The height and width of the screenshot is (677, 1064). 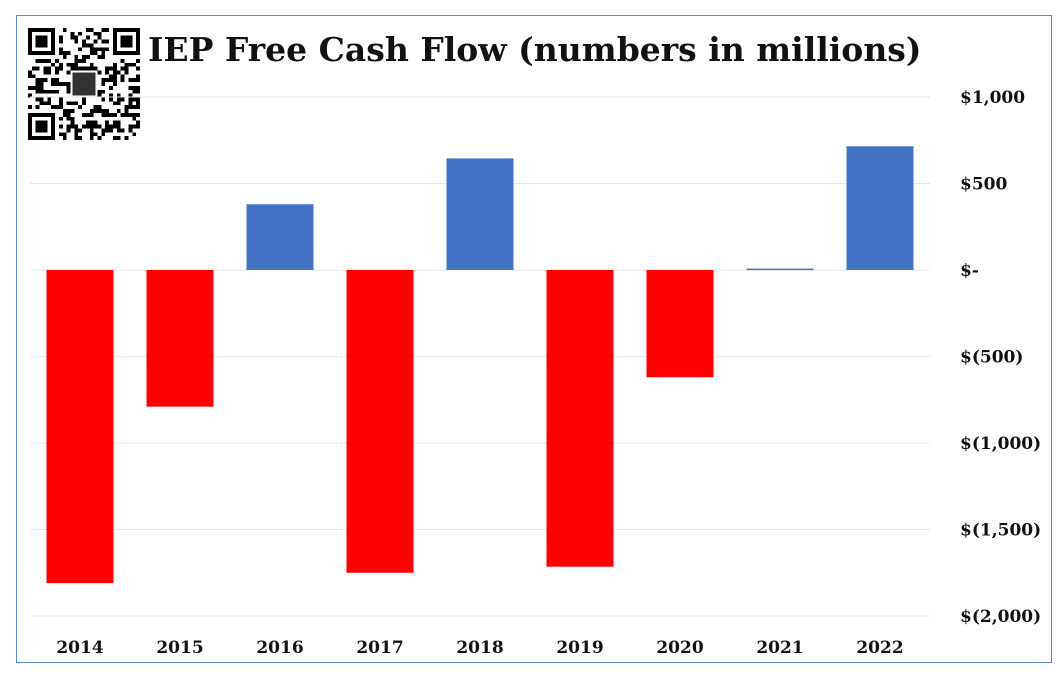 I want to click on qr-code-icon, so click(x=84, y=84).